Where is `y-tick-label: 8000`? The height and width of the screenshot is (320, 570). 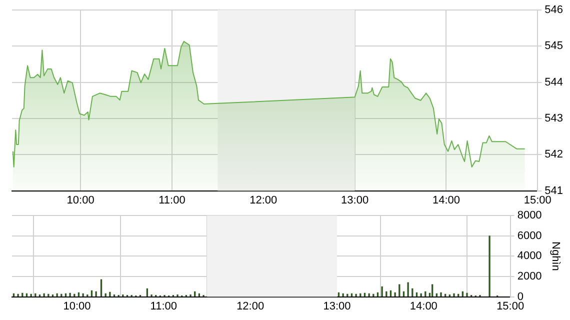 y-tick-label: 8000 is located at coordinates (529, 216).